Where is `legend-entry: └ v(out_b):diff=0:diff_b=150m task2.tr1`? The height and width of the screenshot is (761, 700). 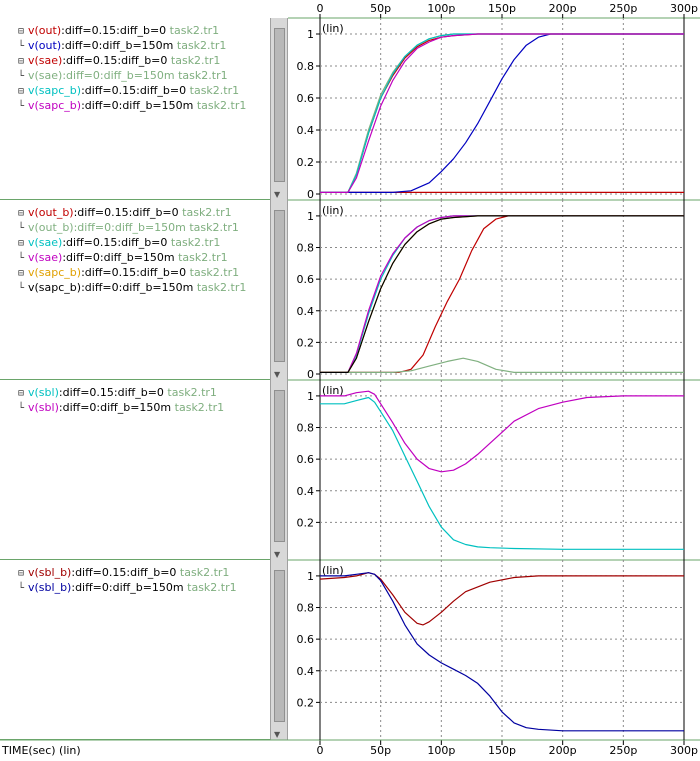 legend-entry: └ v(out_b):diff=0:diff_b=150m task2.tr1 is located at coordinates (128, 228).